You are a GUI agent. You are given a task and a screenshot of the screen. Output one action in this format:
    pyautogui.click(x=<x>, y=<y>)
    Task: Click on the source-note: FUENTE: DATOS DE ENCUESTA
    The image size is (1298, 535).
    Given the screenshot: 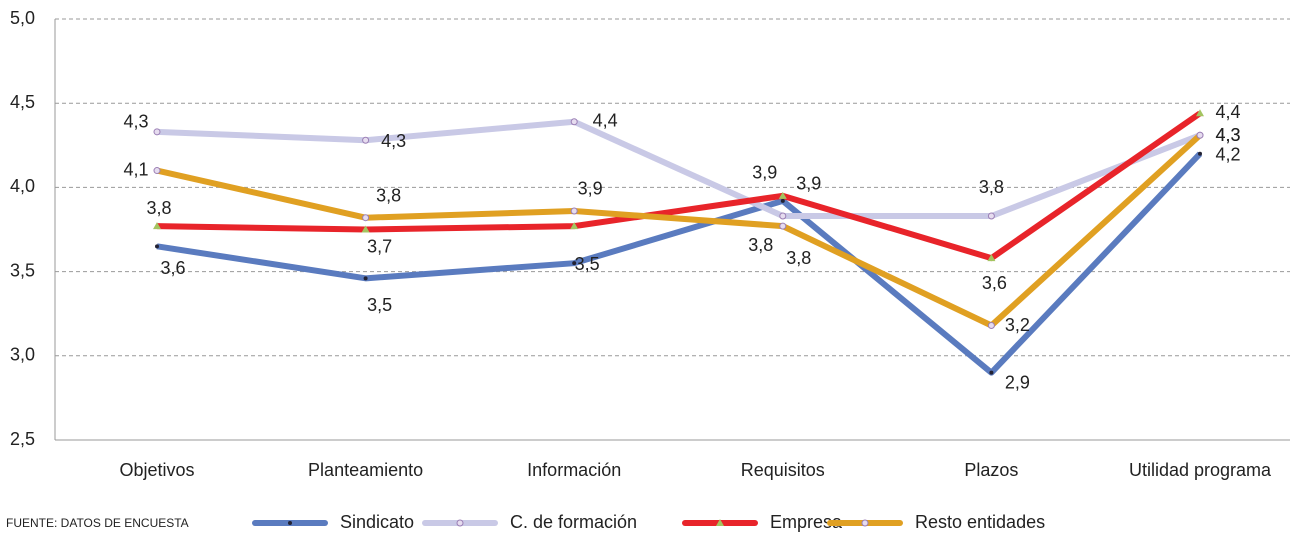 What is the action you would take?
    pyautogui.click(x=97, y=523)
    